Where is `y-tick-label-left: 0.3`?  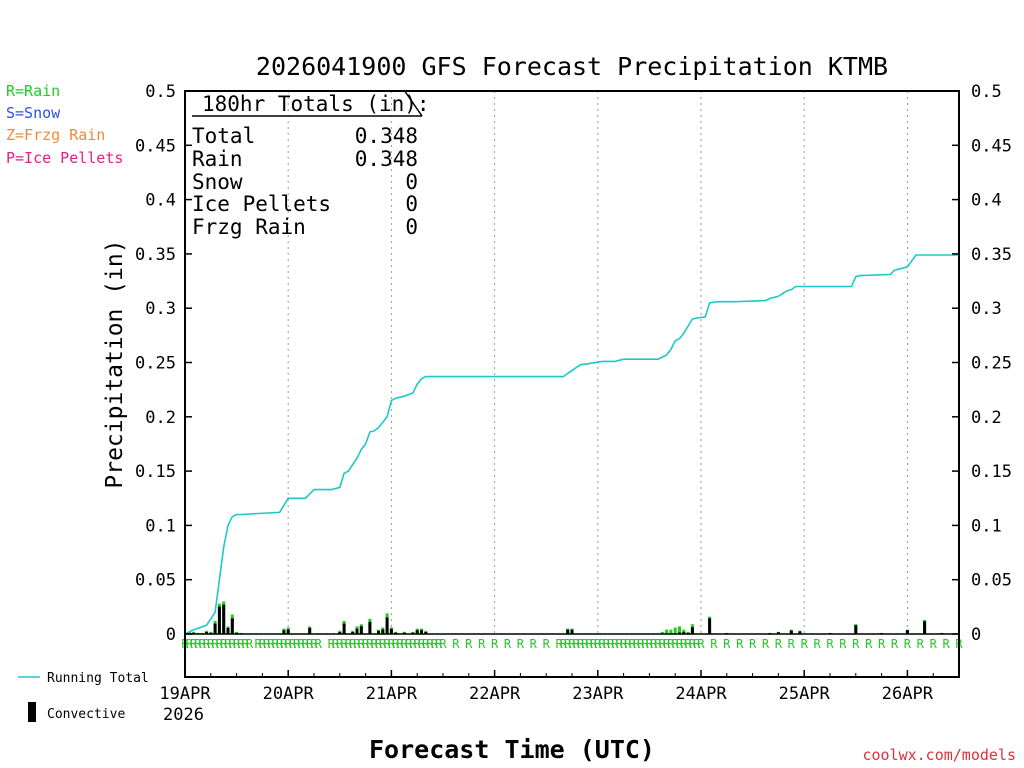
y-tick-label-left: 0.3 is located at coordinates (160, 309).